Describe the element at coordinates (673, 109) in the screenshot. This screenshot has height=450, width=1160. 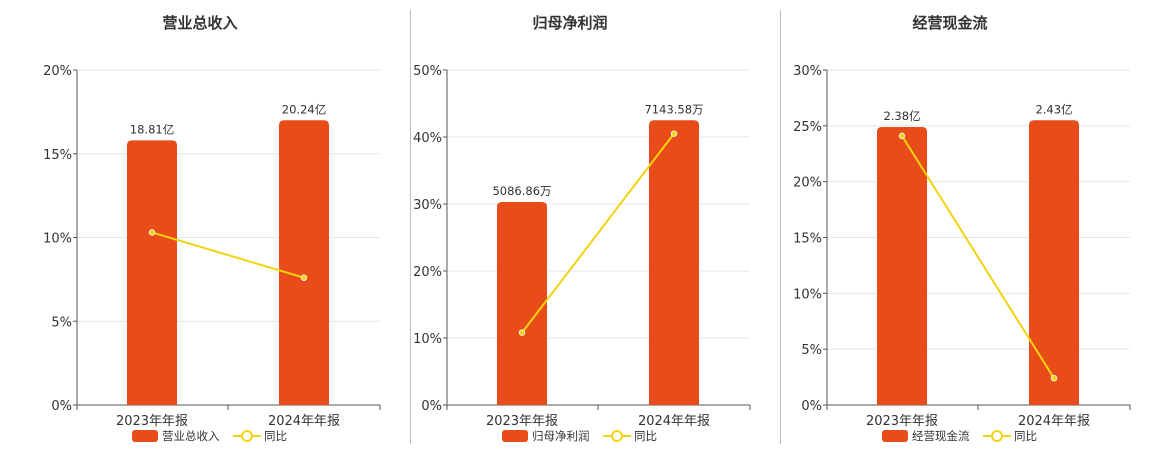
I see `bar-value-label: 7143.58万` at that location.